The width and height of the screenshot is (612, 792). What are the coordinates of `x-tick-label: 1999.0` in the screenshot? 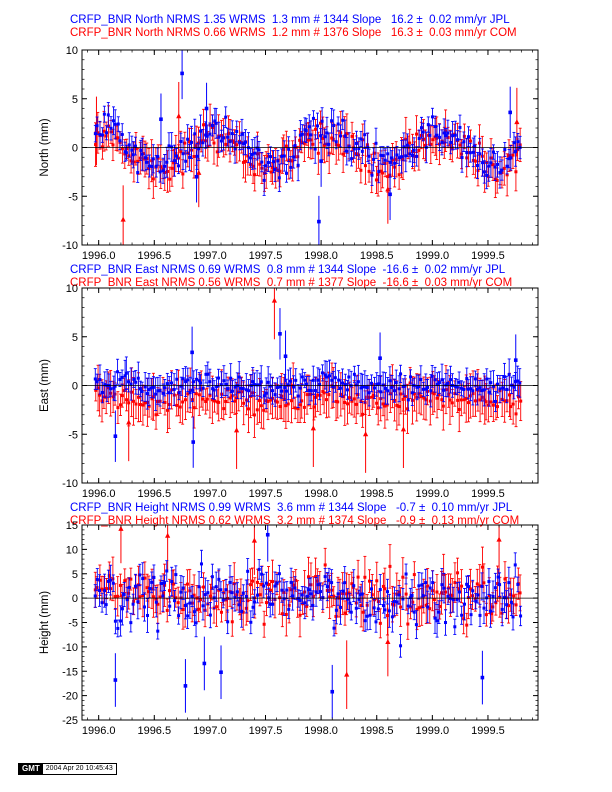 It's located at (433, 256).